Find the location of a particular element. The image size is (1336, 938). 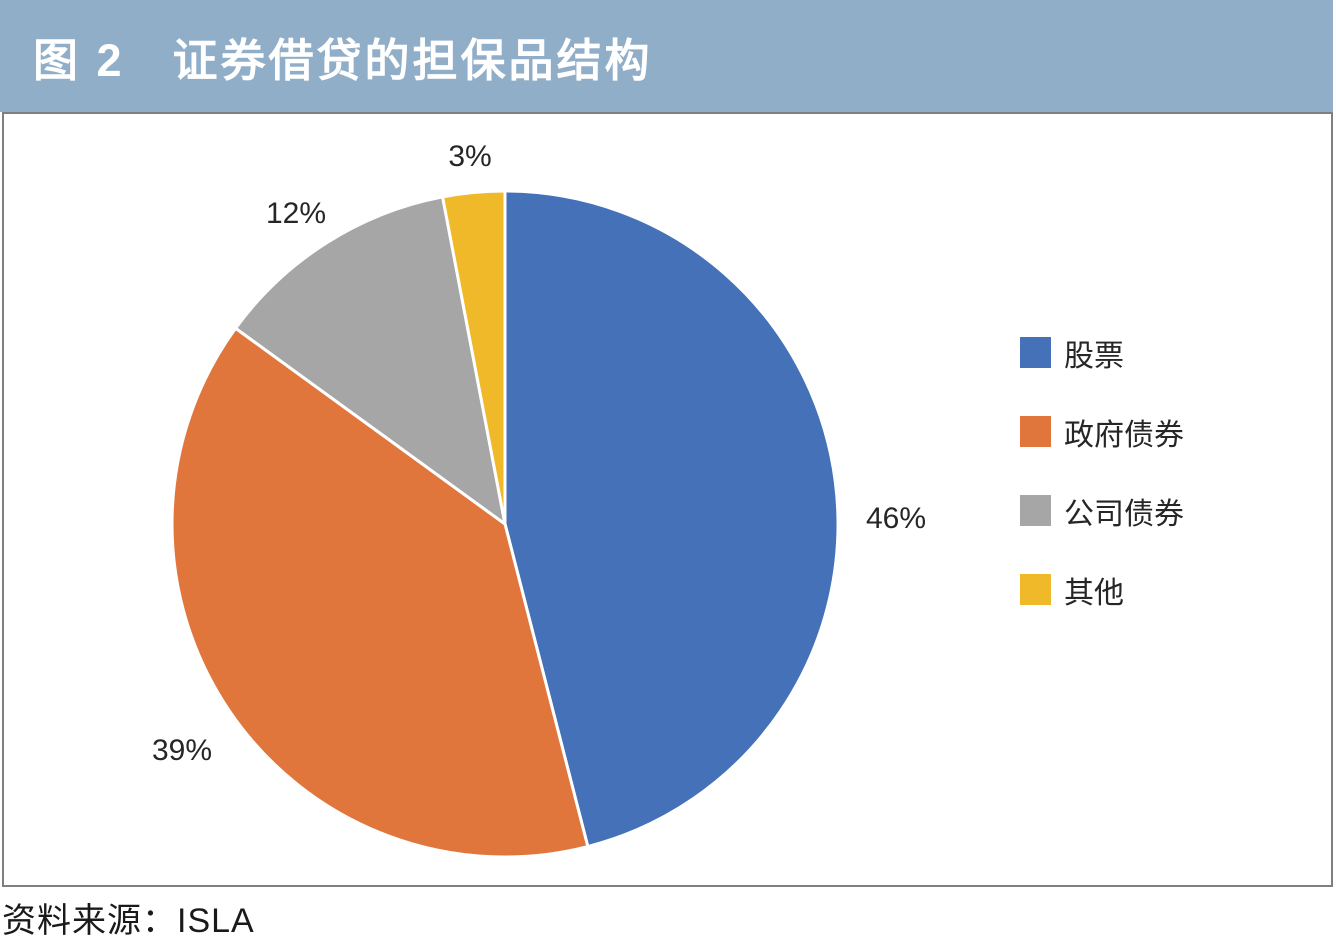

figure-title: 图 2 证券借贷的担保品结构 is located at coordinates (343, 60).